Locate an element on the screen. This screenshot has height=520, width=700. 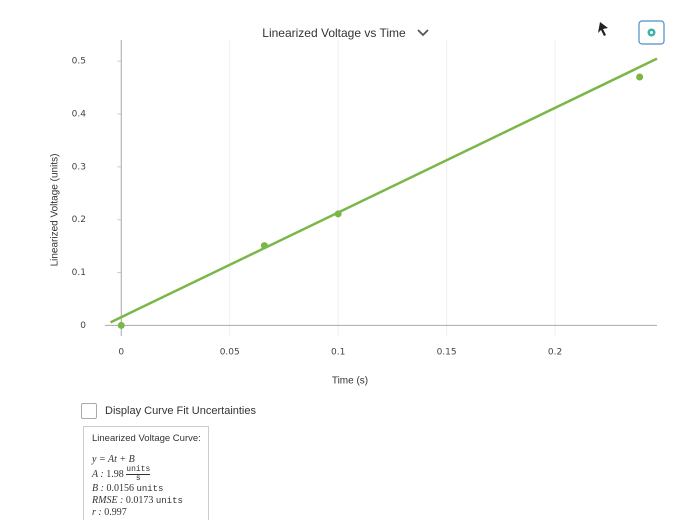
param-value: 0.997 is located at coordinates (115, 512).